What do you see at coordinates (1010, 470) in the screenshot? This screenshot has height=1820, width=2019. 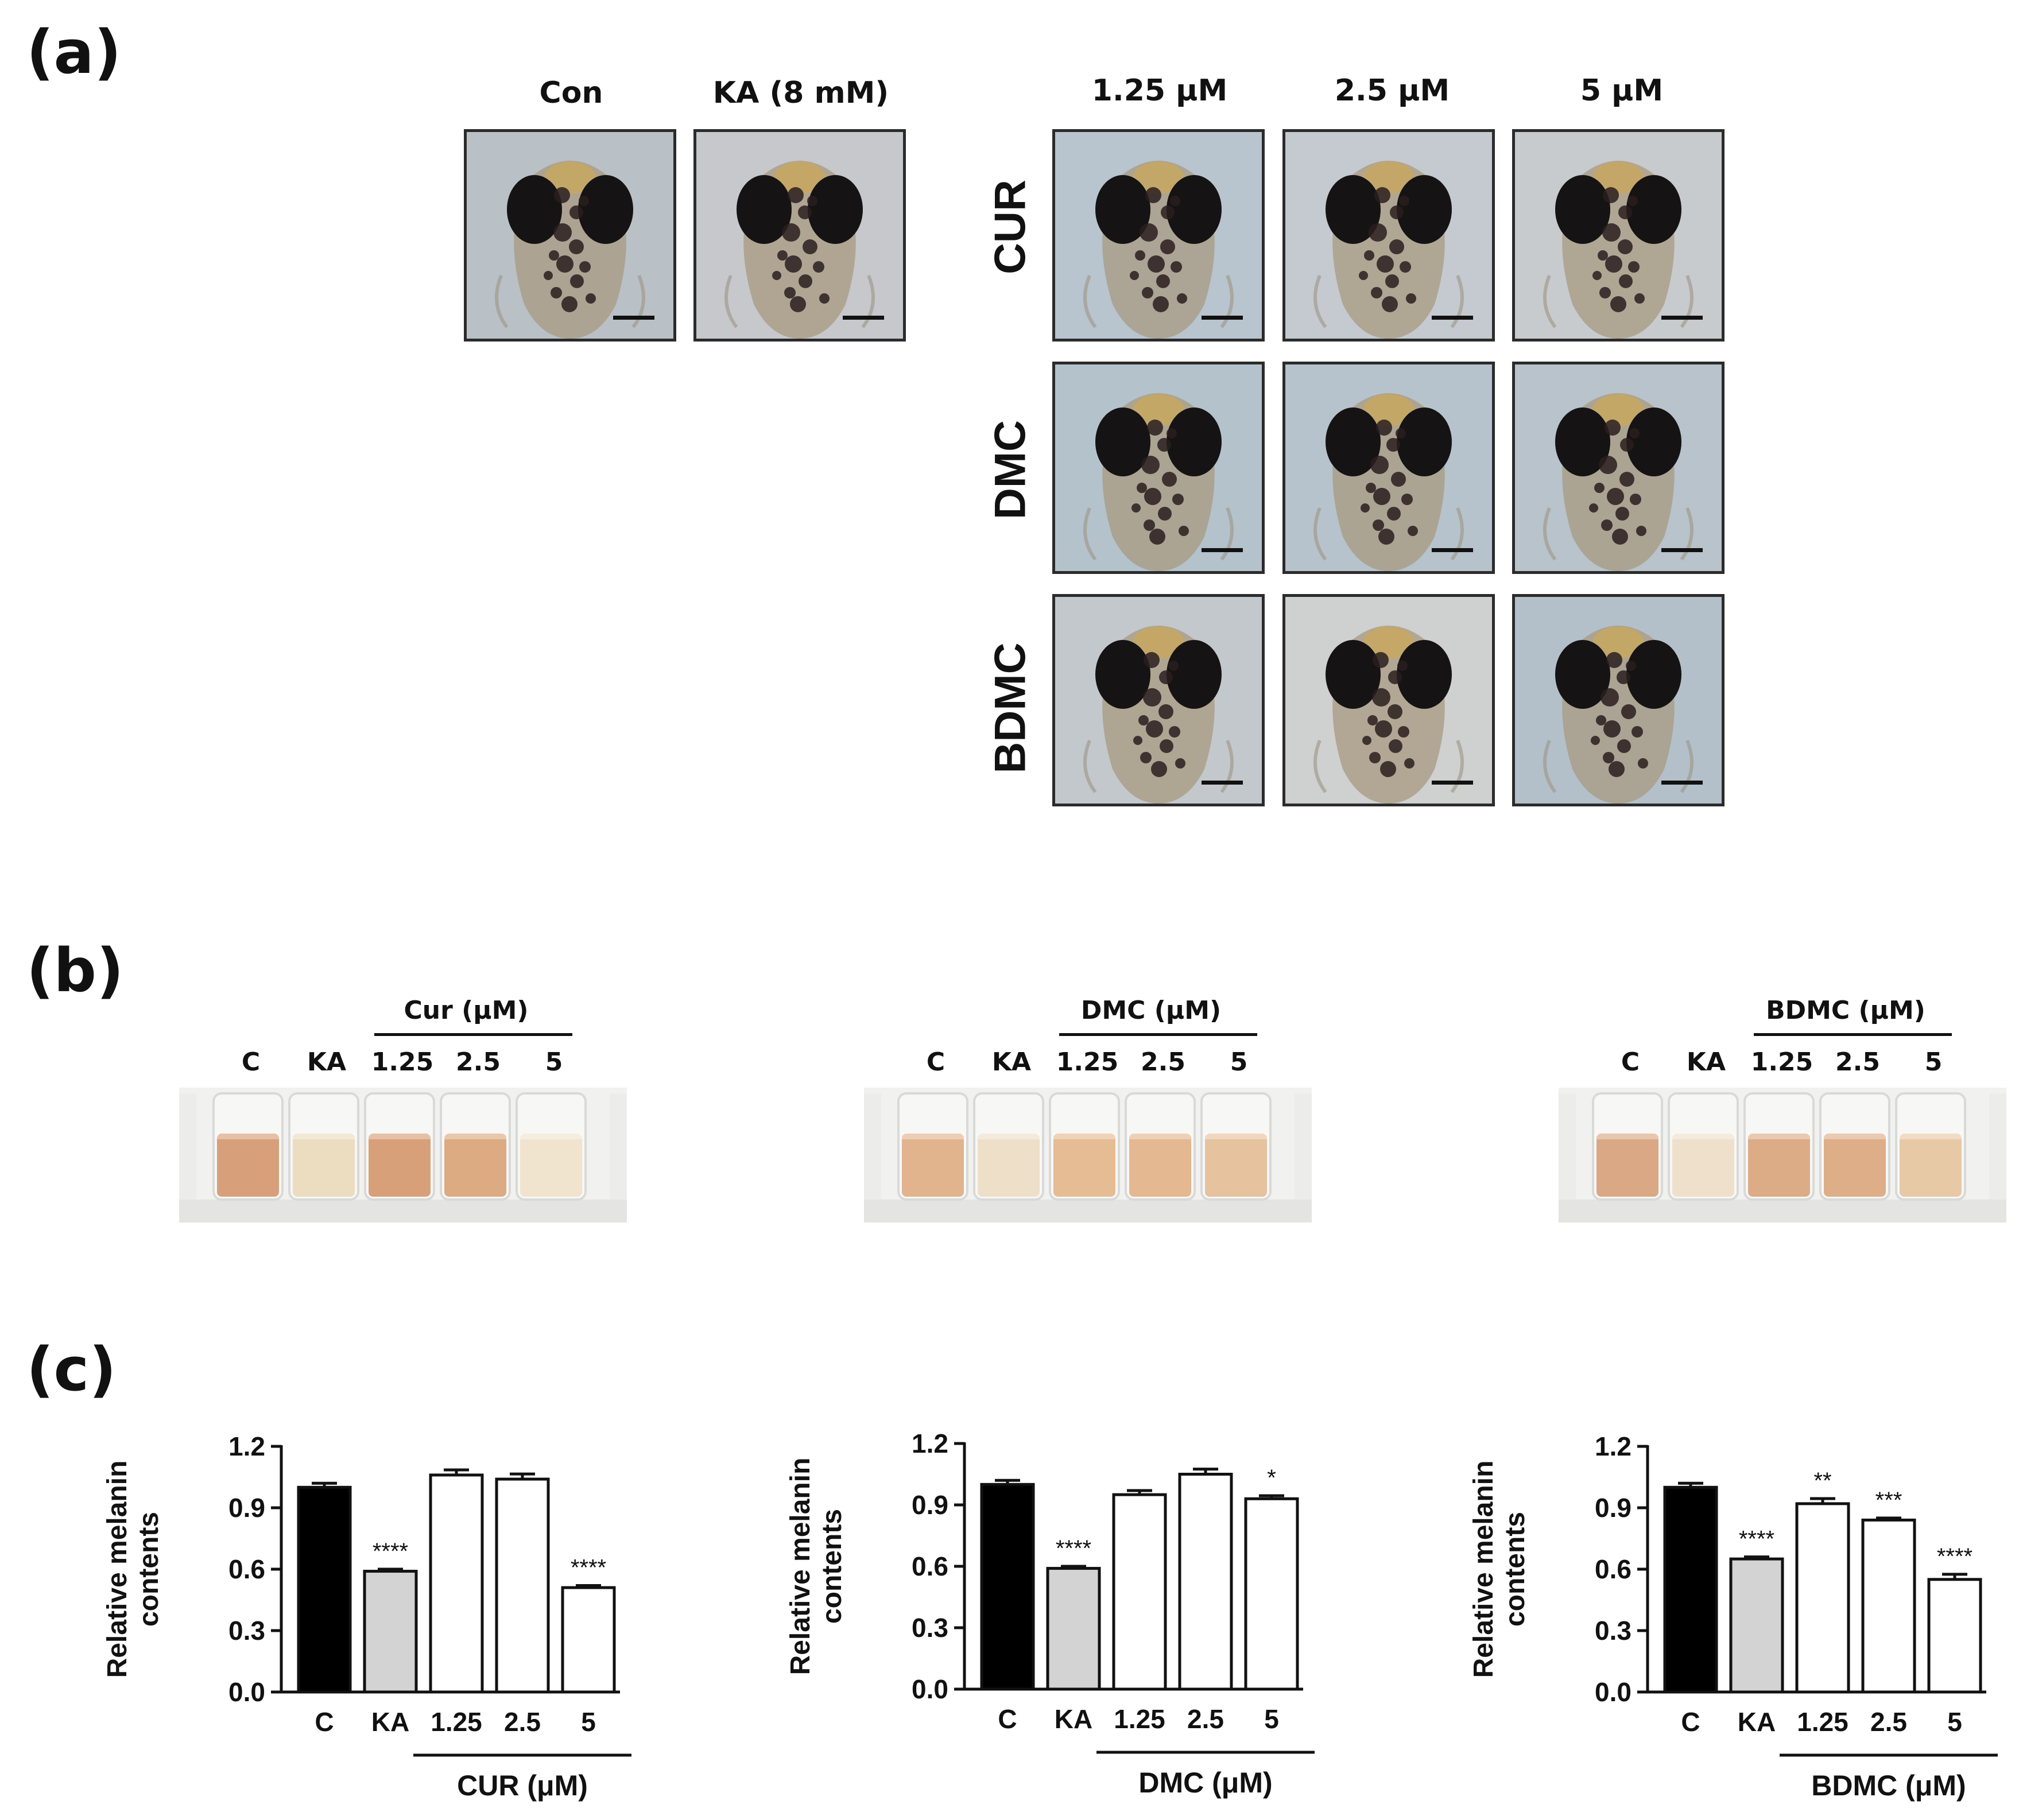 I see `row-label-dmc: DMC` at bounding box center [1010, 470].